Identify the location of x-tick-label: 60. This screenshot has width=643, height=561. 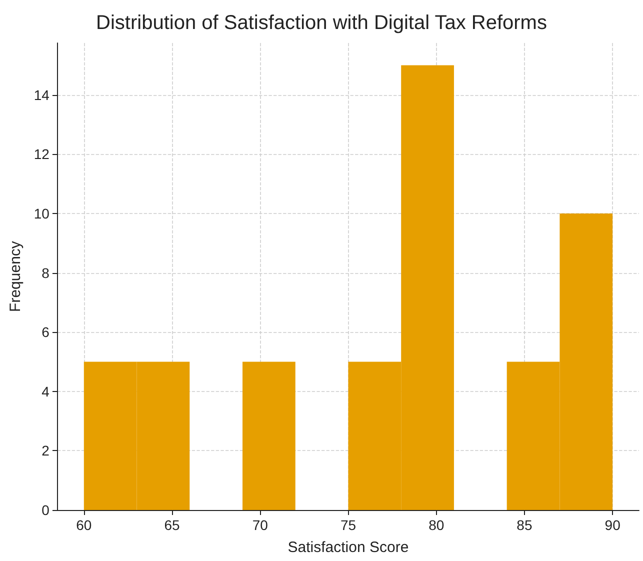
(84, 525).